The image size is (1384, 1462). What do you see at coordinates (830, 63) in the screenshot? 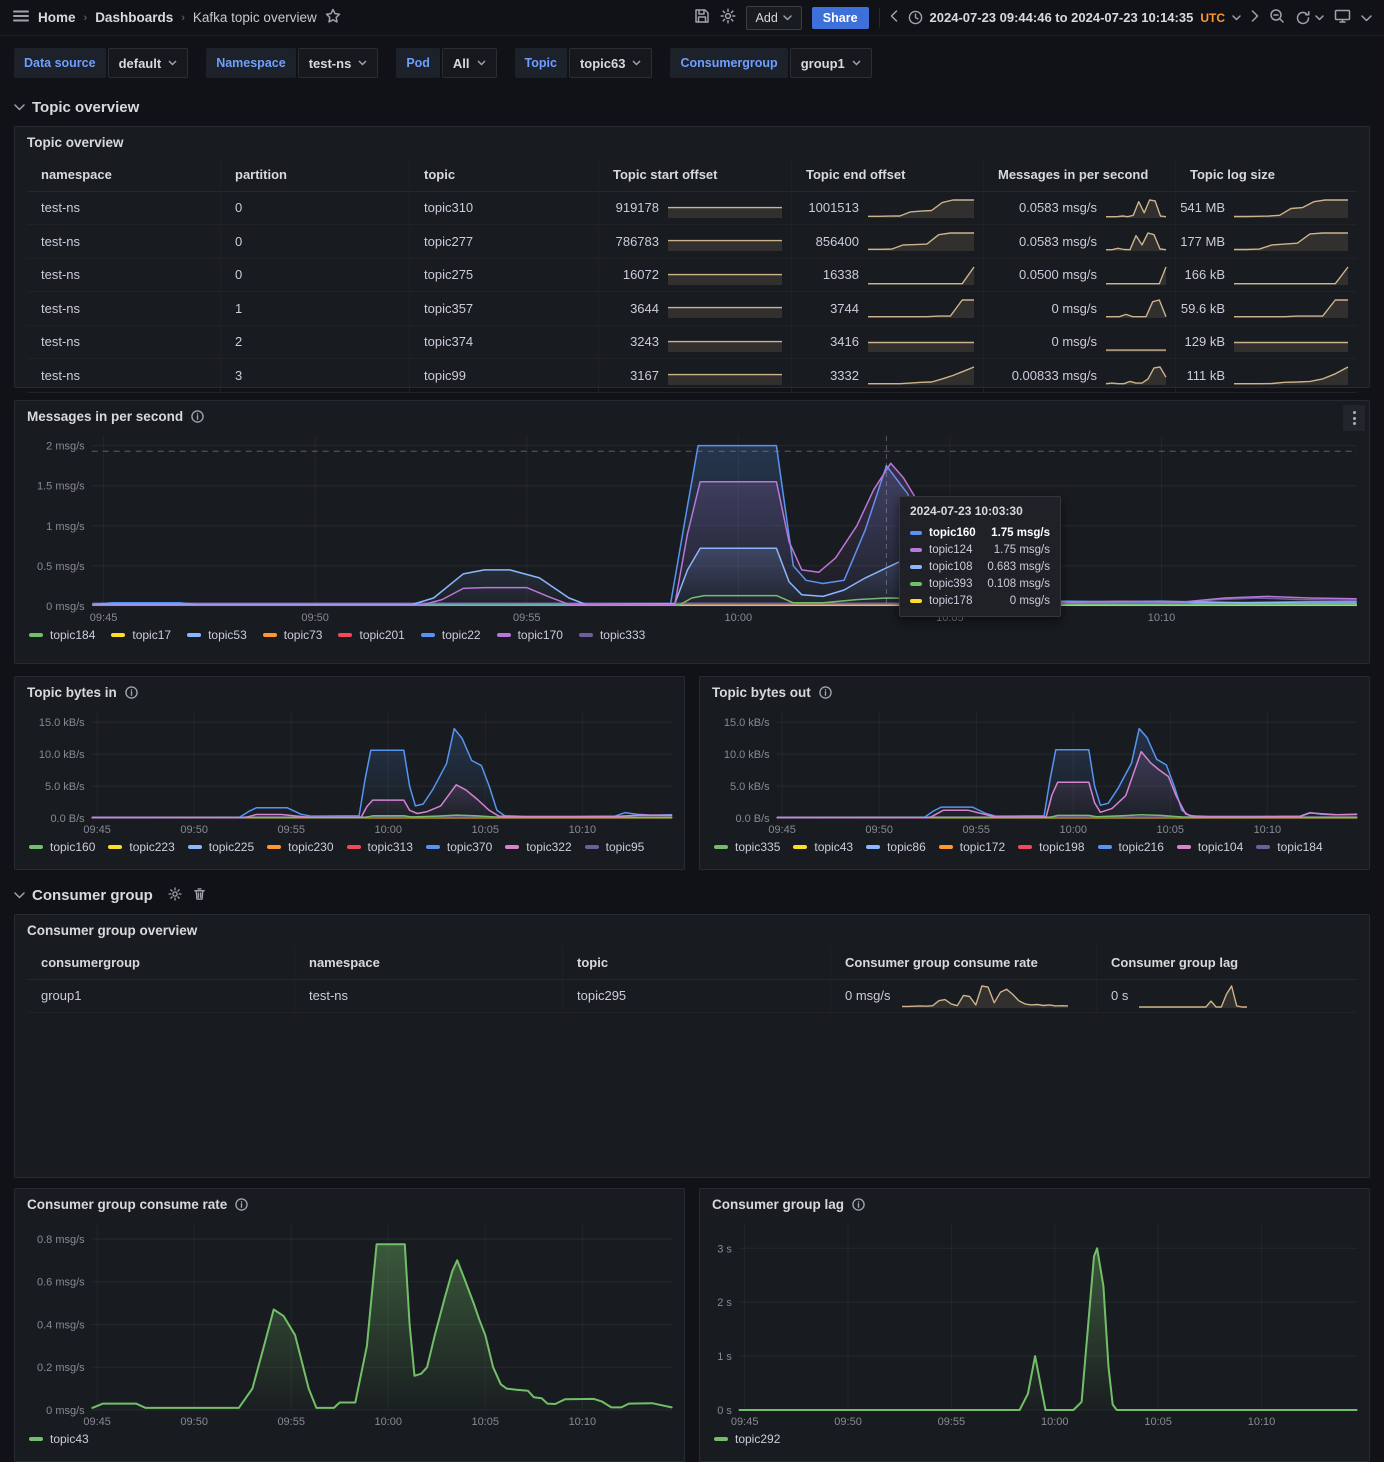
I see `filter-value-dropdown: group1` at bounding box center [830, 63].